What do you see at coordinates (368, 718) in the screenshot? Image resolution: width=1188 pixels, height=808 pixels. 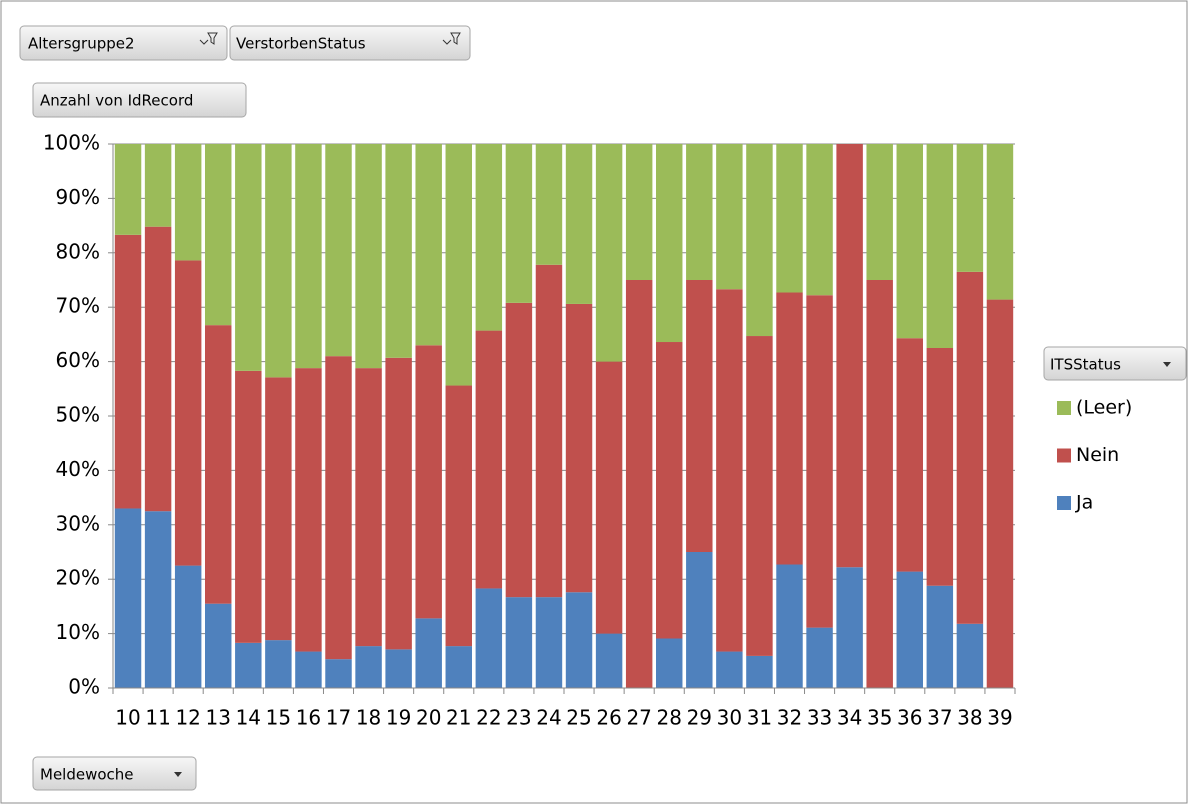 I see `x-tick-label: 18` at bounding box center [368, 718].